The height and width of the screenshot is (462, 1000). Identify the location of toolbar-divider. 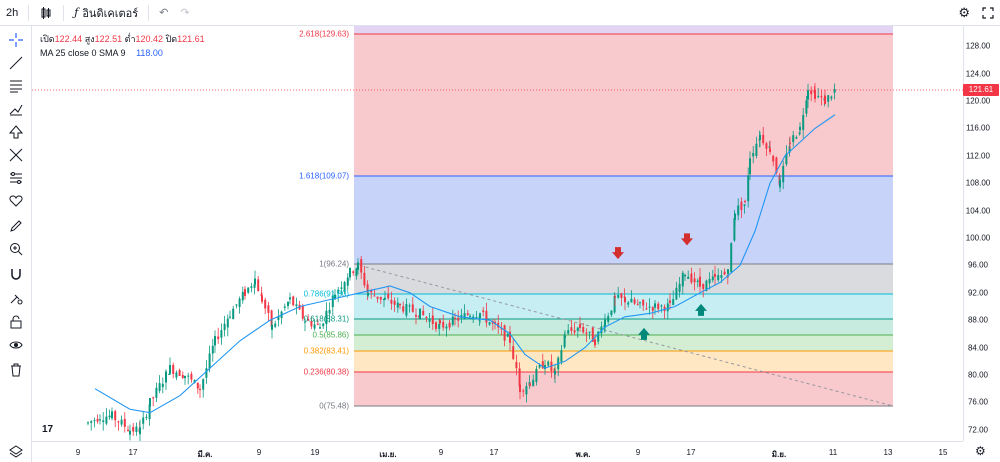
(64, 12).